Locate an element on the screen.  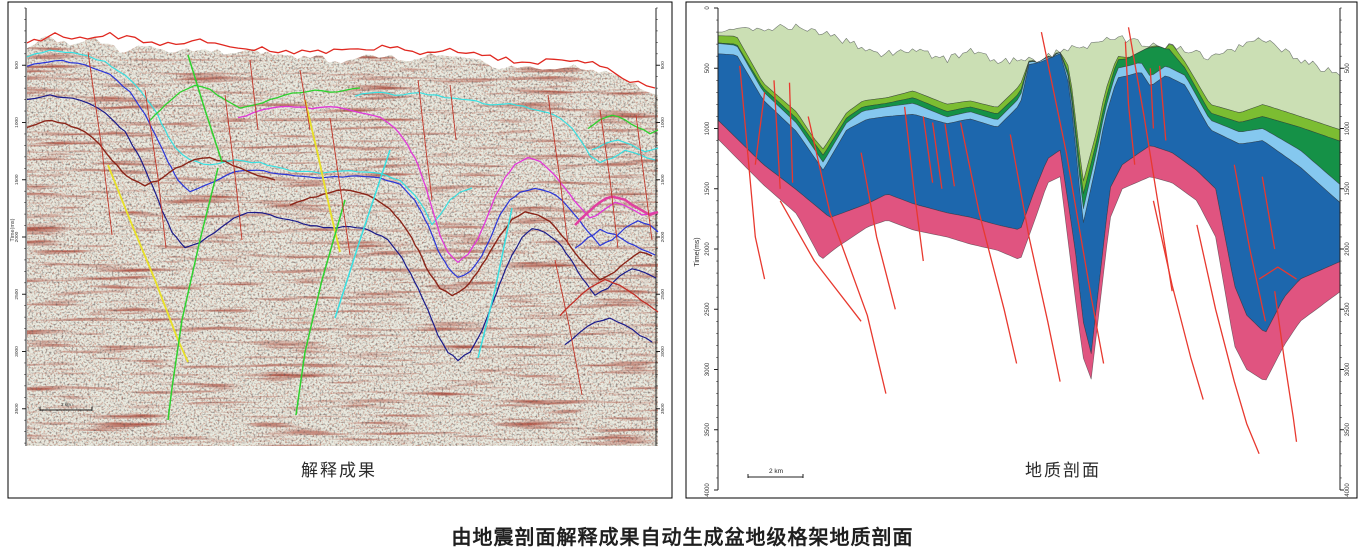
horizon-cyan-upper is located at coordinates (249, 137).